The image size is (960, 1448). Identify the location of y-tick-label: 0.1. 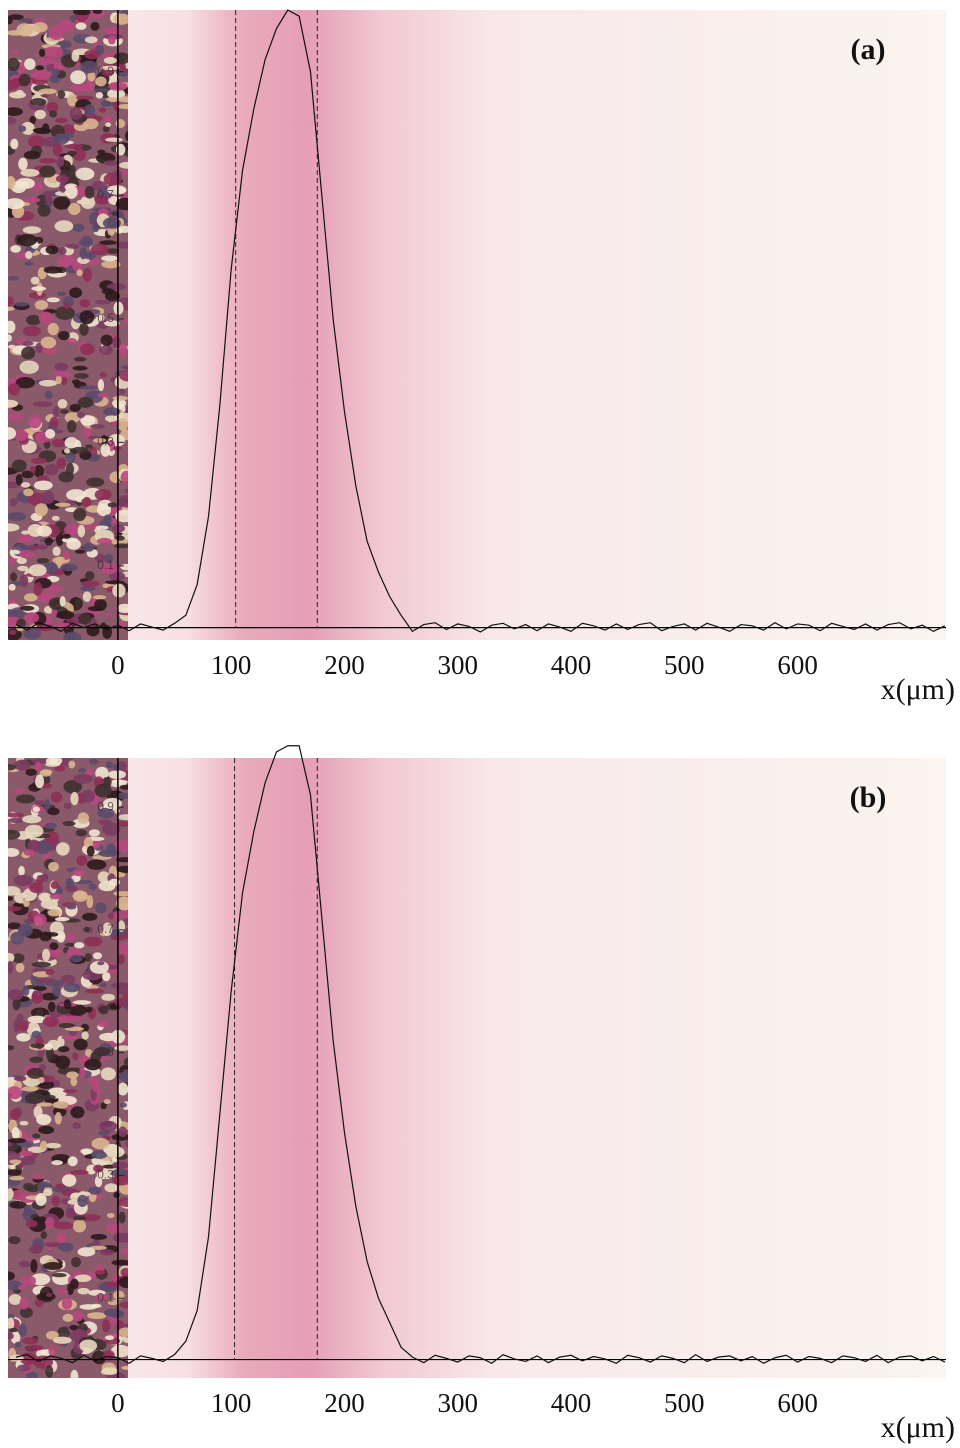
(105, 565).